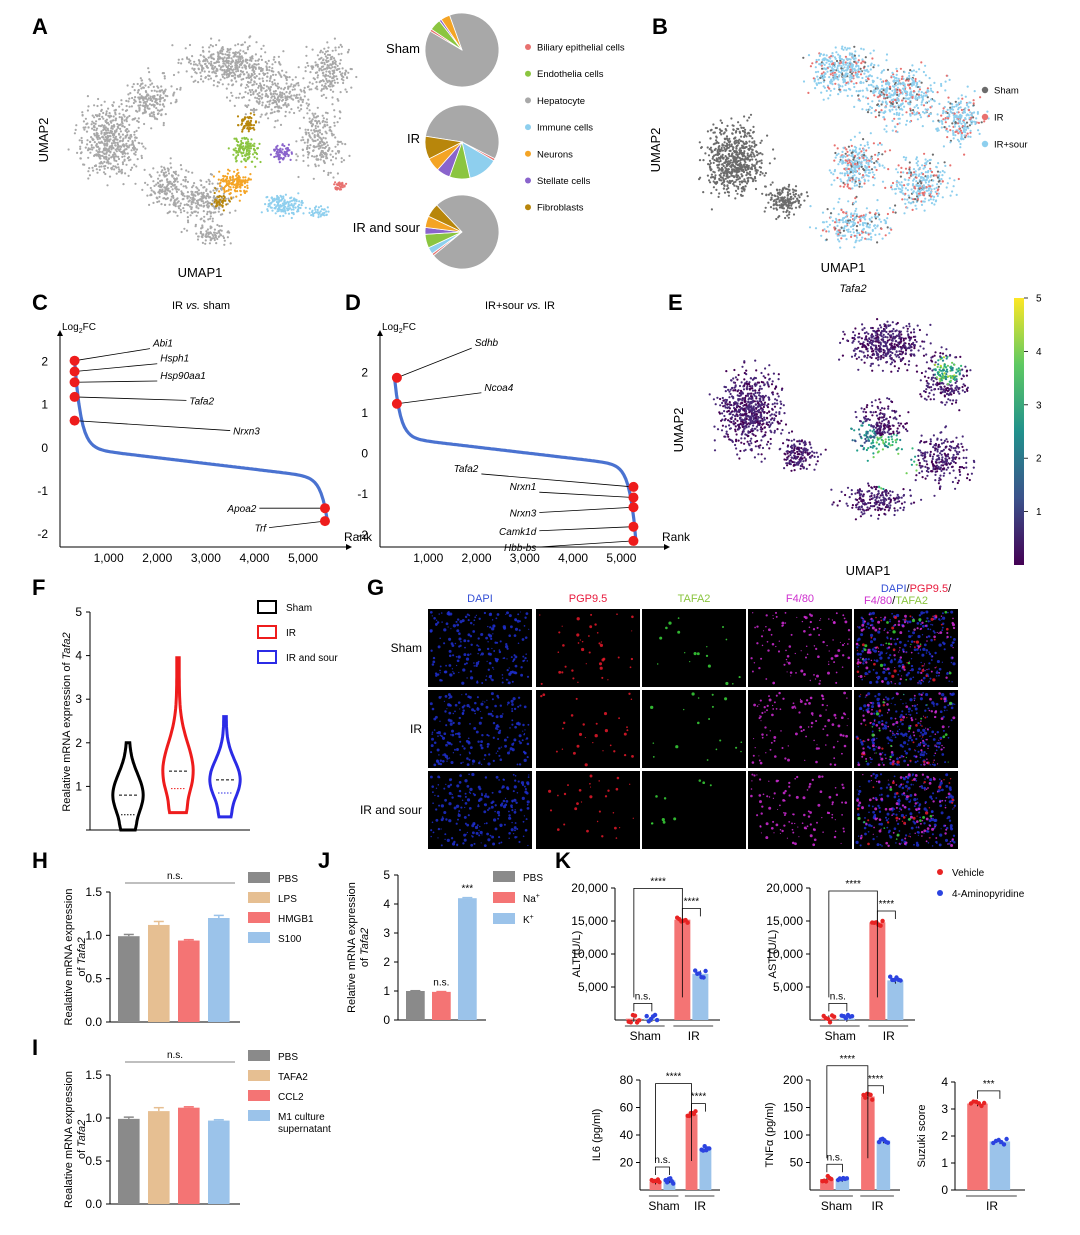  What do you see at coordinates (660, 26) in the screenshot?
I see `panel-label-b: B` at bounding box center [660, 26].